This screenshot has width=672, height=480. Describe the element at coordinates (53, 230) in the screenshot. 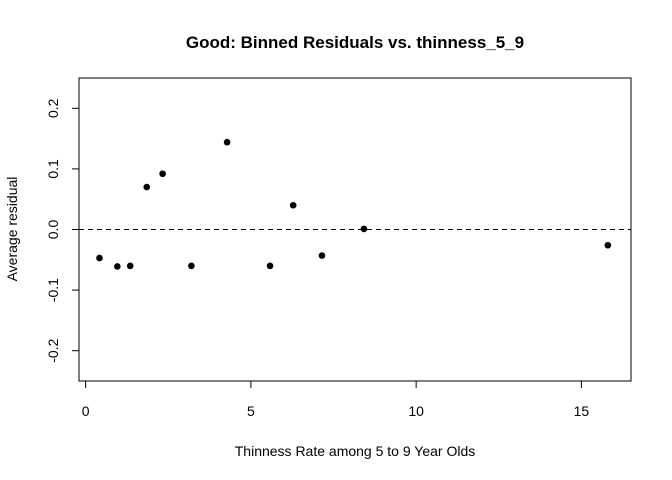

I see `y-tick-label: 0.0` at that location.